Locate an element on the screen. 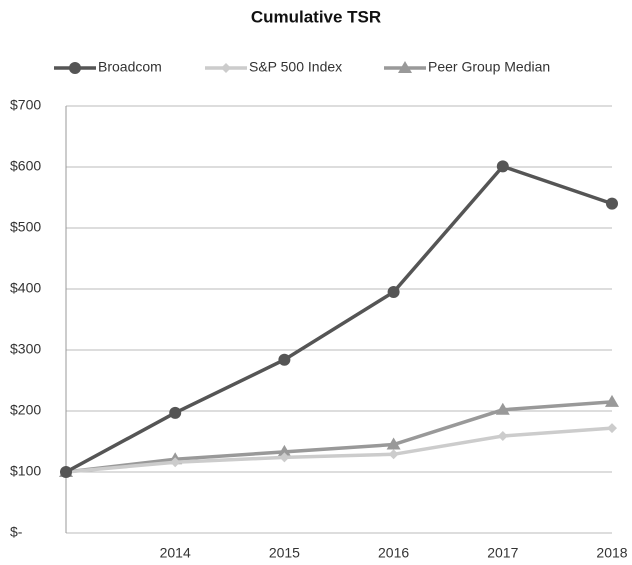 The width and height of the screenshot is (632, 565). y-tick-label: $- is located at coordinates (16, 532).